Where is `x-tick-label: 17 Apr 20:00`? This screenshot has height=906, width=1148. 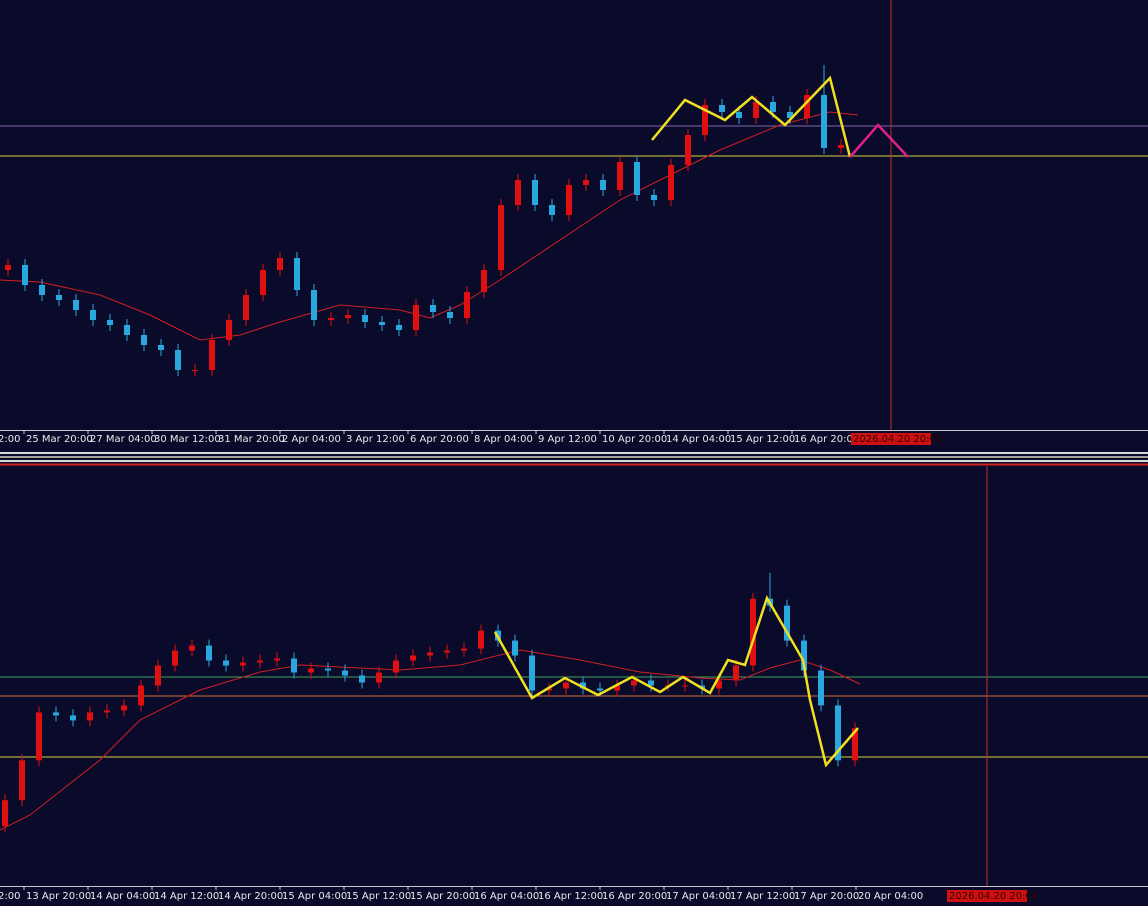 x-tick-label: 17 Apr 20:00 is located at coordinates (826, 896).